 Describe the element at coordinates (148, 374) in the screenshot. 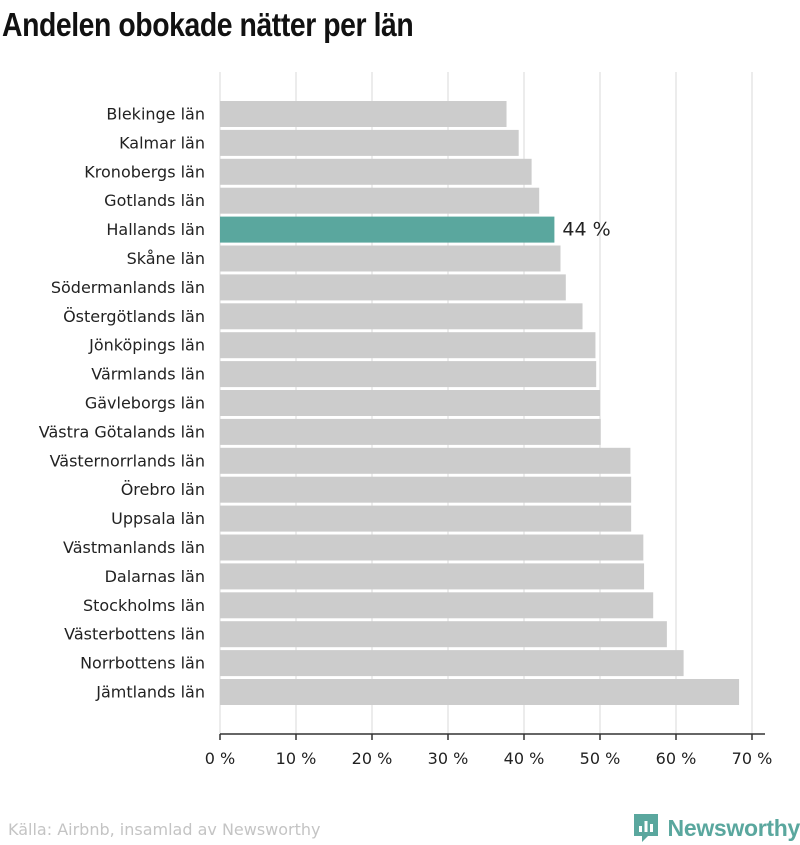

I see `category-label: Värmlands län` at that location.